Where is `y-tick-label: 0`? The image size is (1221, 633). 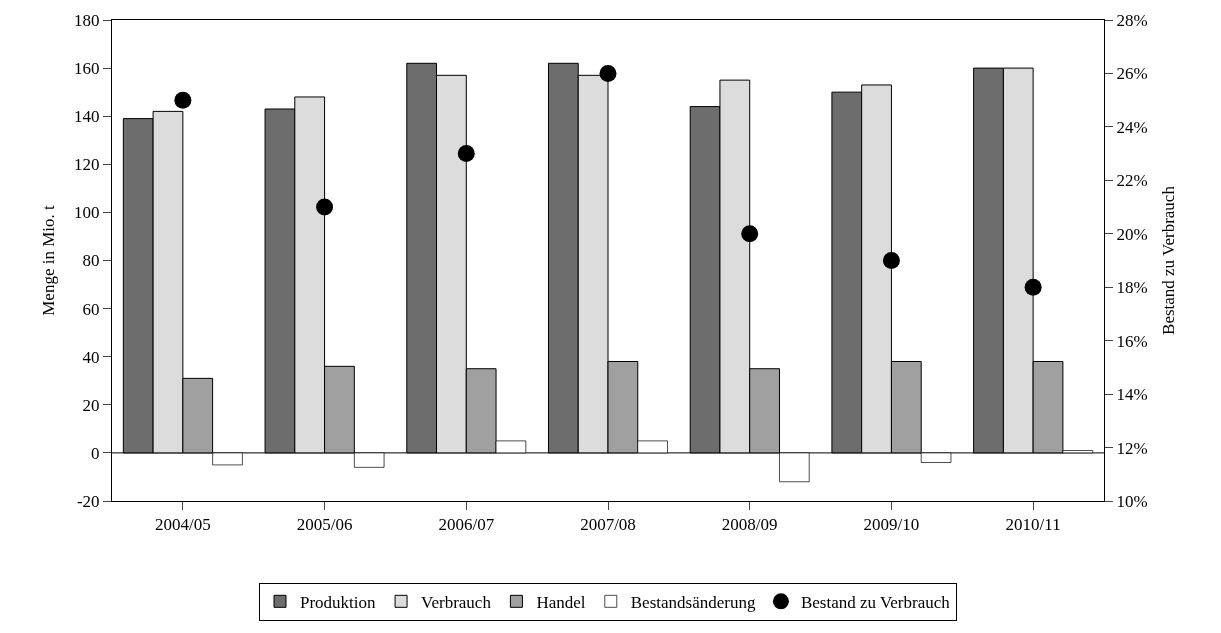 y-tick-label: 0 is located at coordinates (95, 453).